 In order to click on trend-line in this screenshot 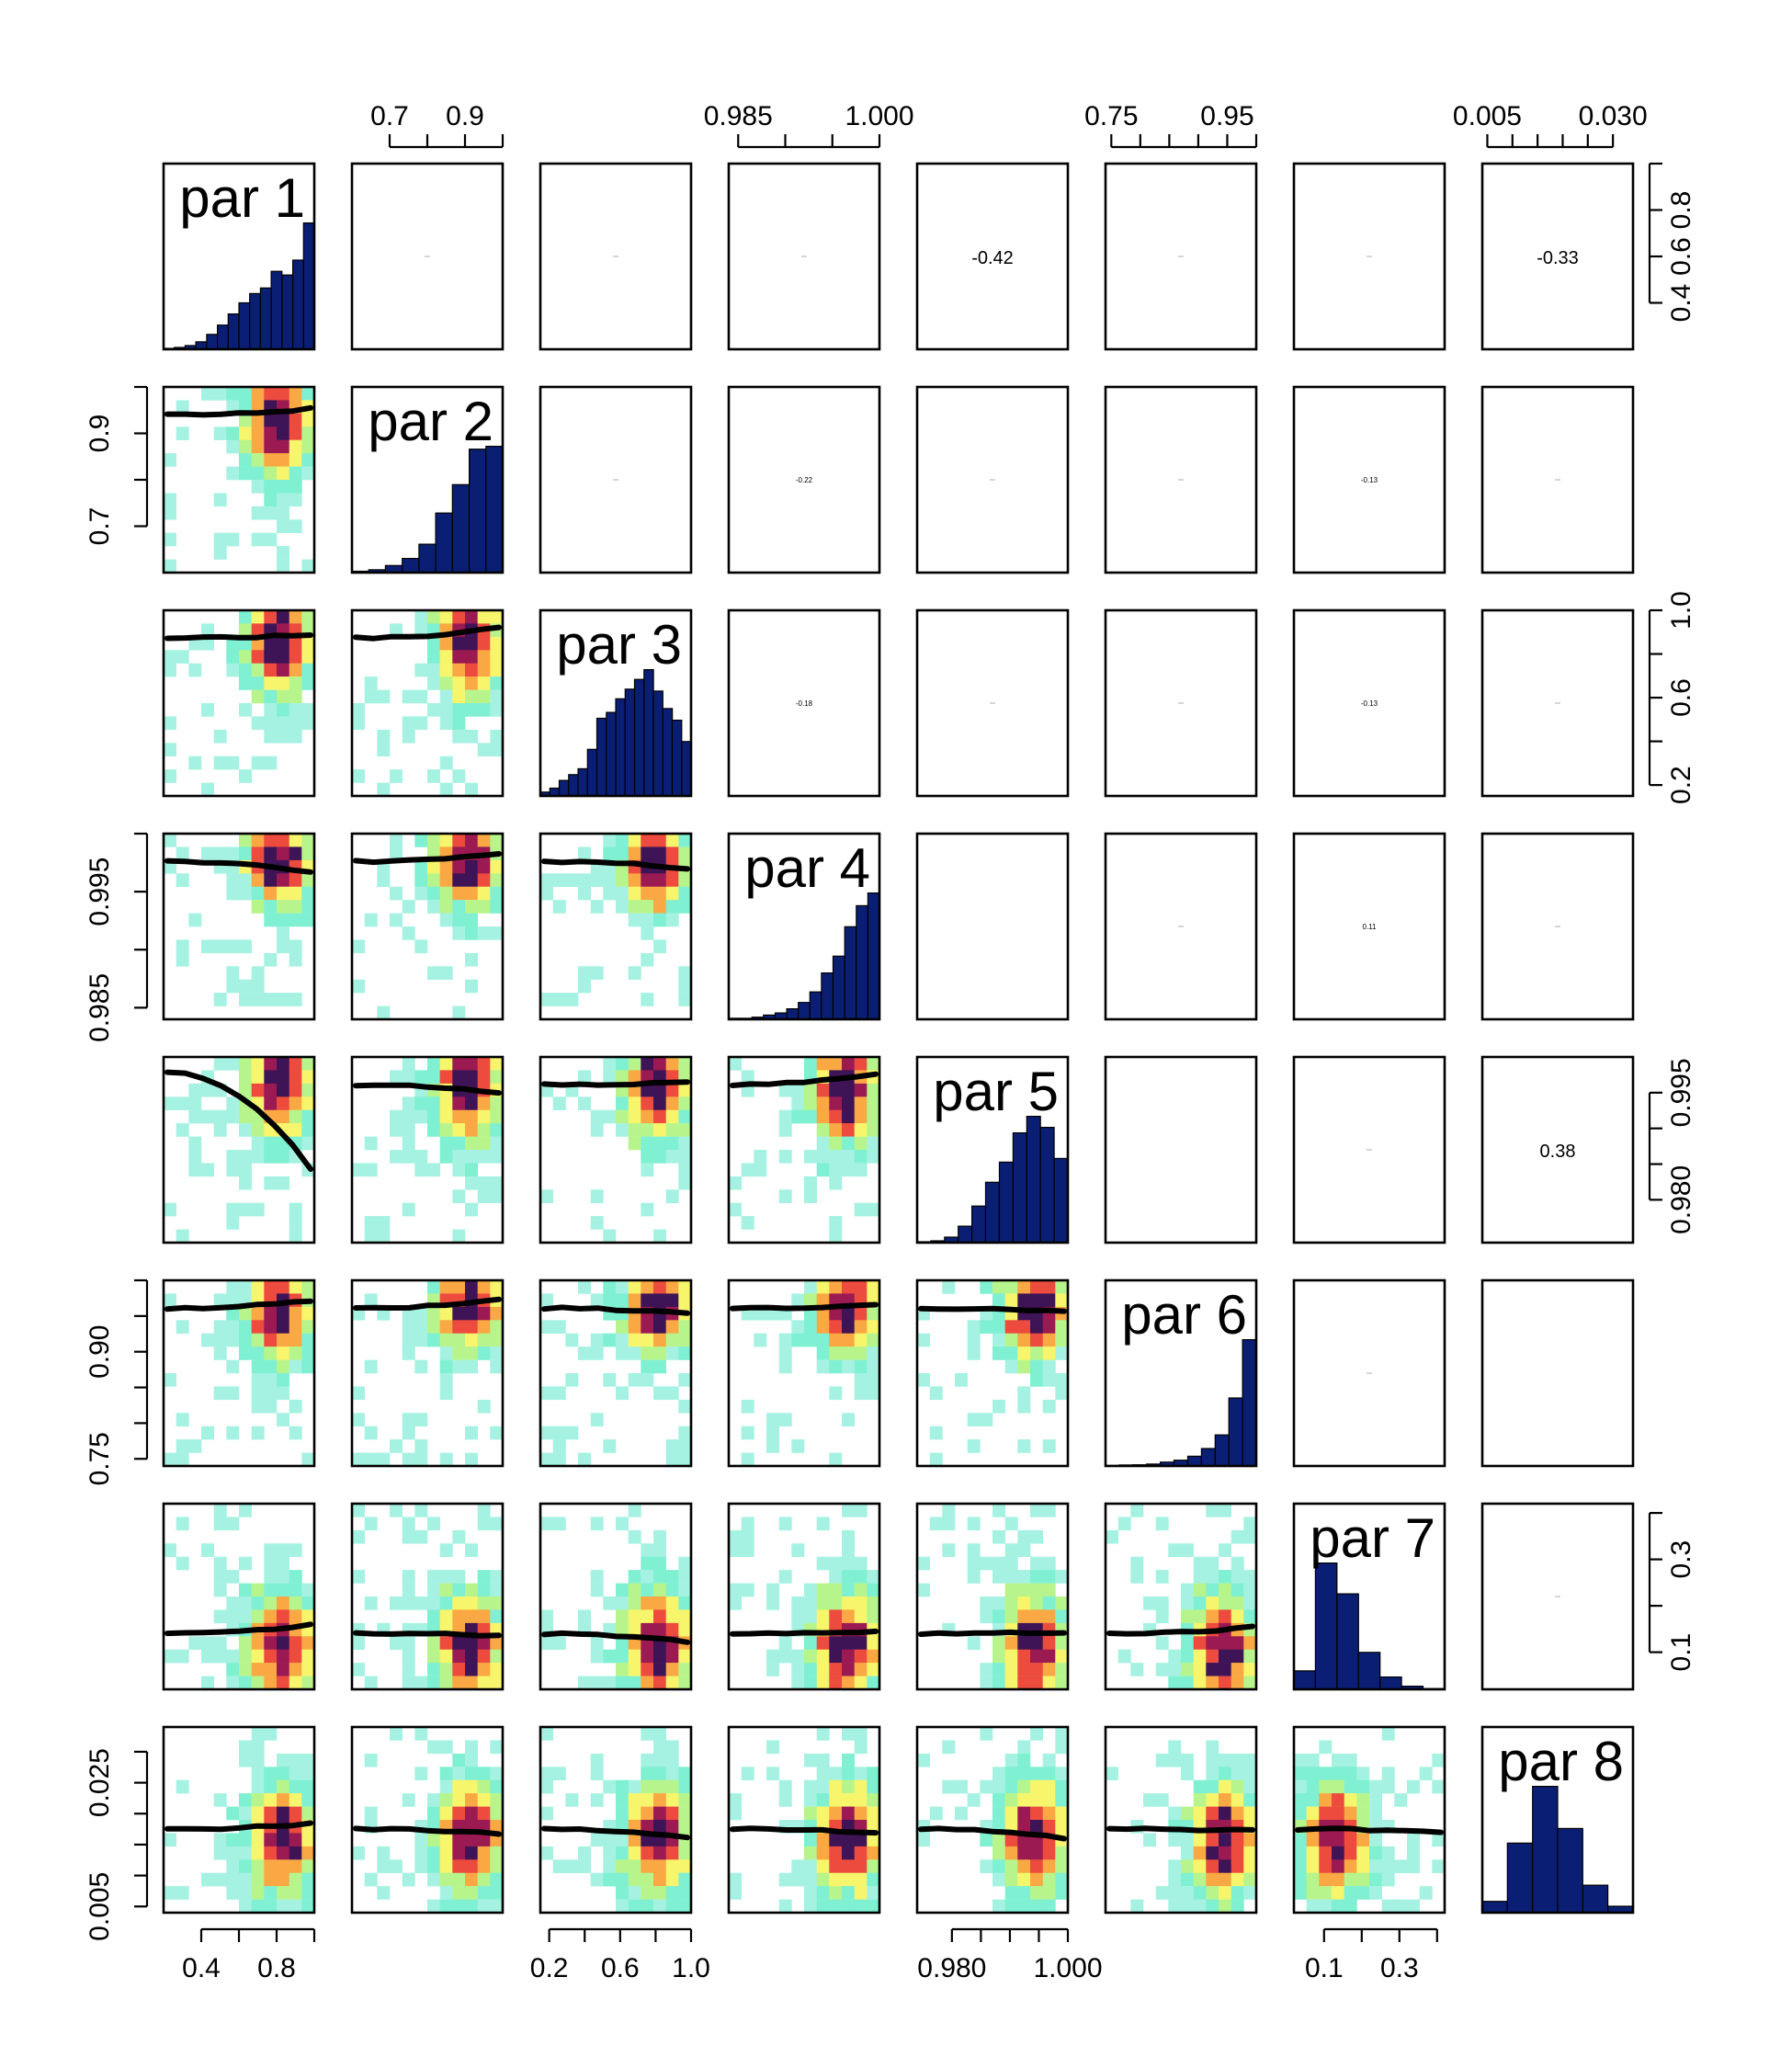, I will do `click(238, 1629)`.